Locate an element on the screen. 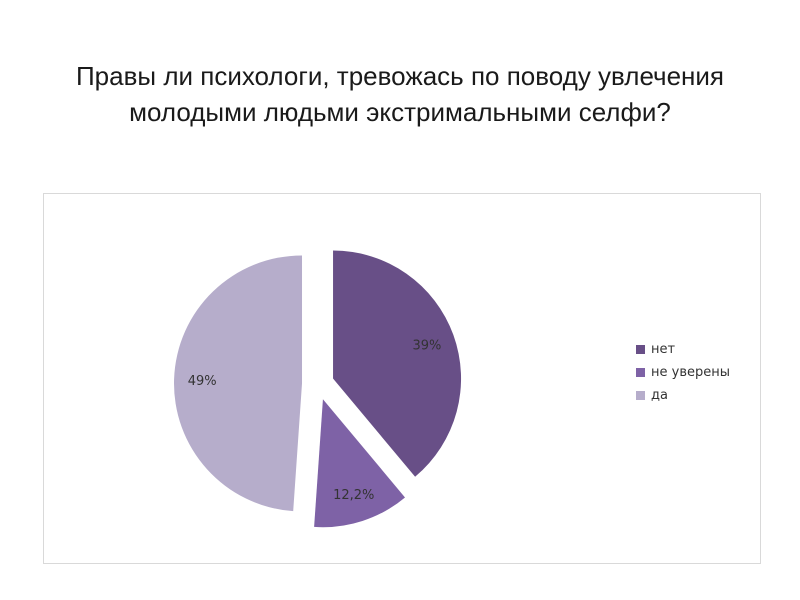  legend-label: нет is located at coordinates (663, 349).